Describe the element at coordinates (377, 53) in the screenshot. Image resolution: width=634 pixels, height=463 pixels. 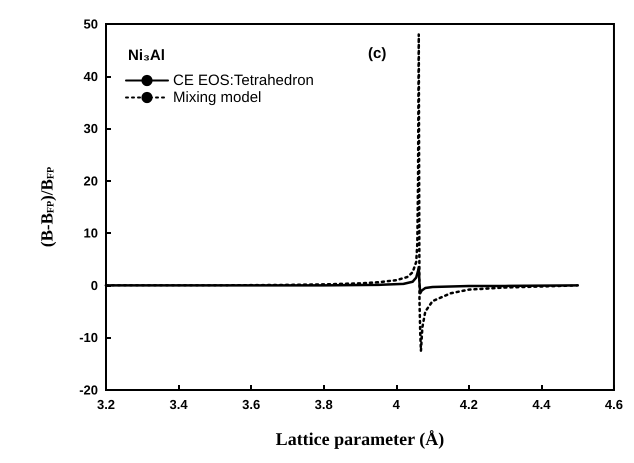
I see `annotation: (c)` at that location.